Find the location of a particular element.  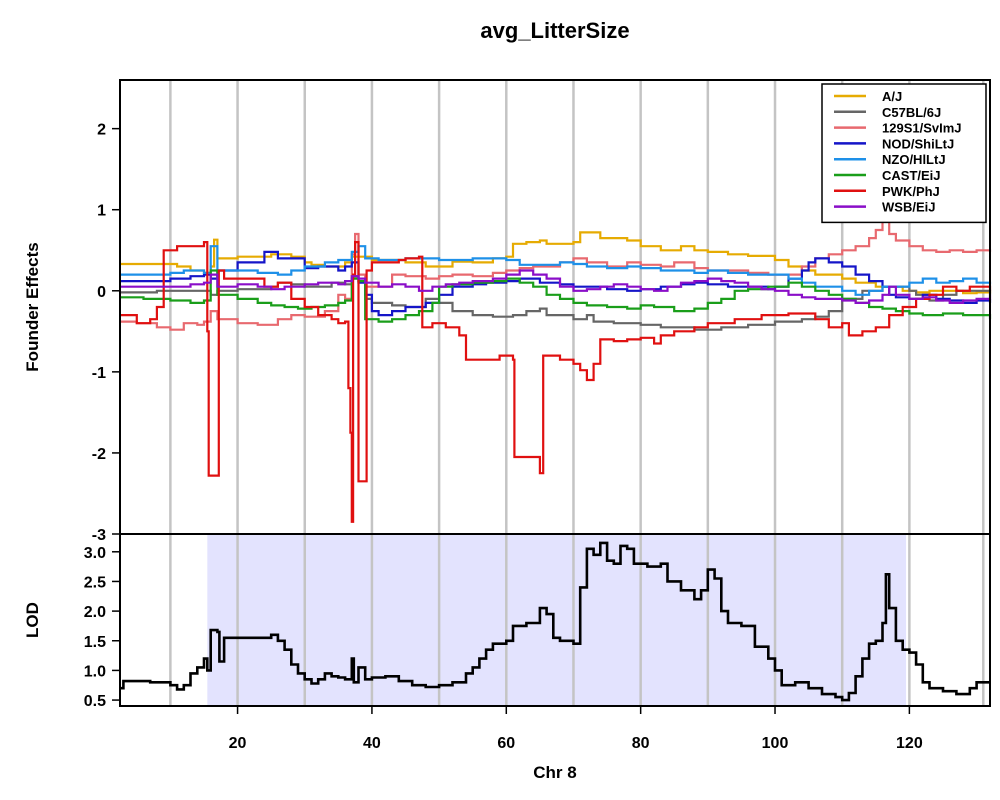

y-tick-label: 0 is located at coordinates (101, 292).